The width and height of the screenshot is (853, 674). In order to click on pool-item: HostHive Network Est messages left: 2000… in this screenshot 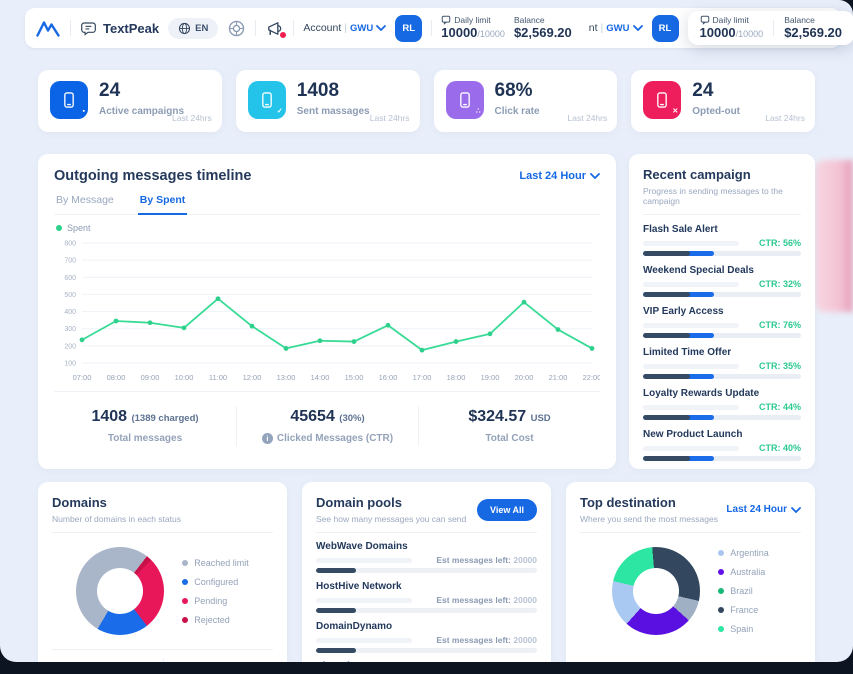, I will do `click(426, 597)`.